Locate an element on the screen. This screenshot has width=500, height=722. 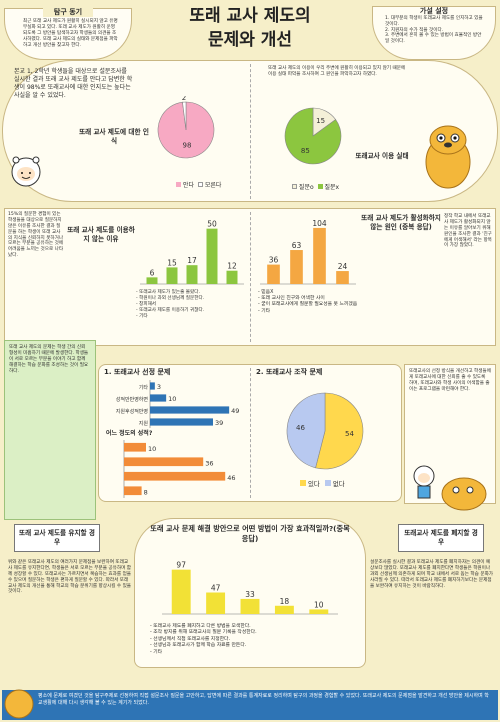
not-using-note-1: - 또래교사 제도가 있는줄 몰랐다. is located at coordinates (168, 292).